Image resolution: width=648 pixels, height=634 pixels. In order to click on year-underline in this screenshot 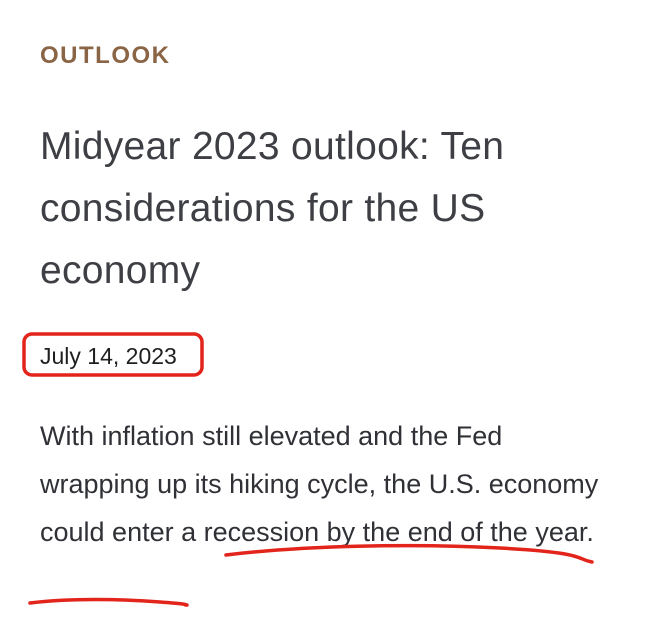, I will do `click(108, 602)`.